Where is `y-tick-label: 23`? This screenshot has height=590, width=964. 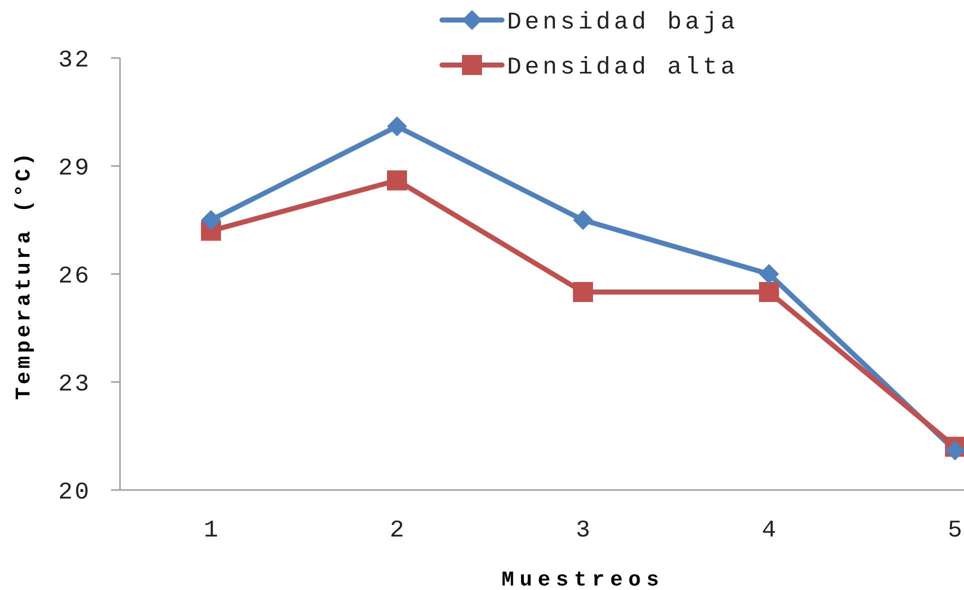 y-tick-label: 23 is located at coordinates (74, 384).